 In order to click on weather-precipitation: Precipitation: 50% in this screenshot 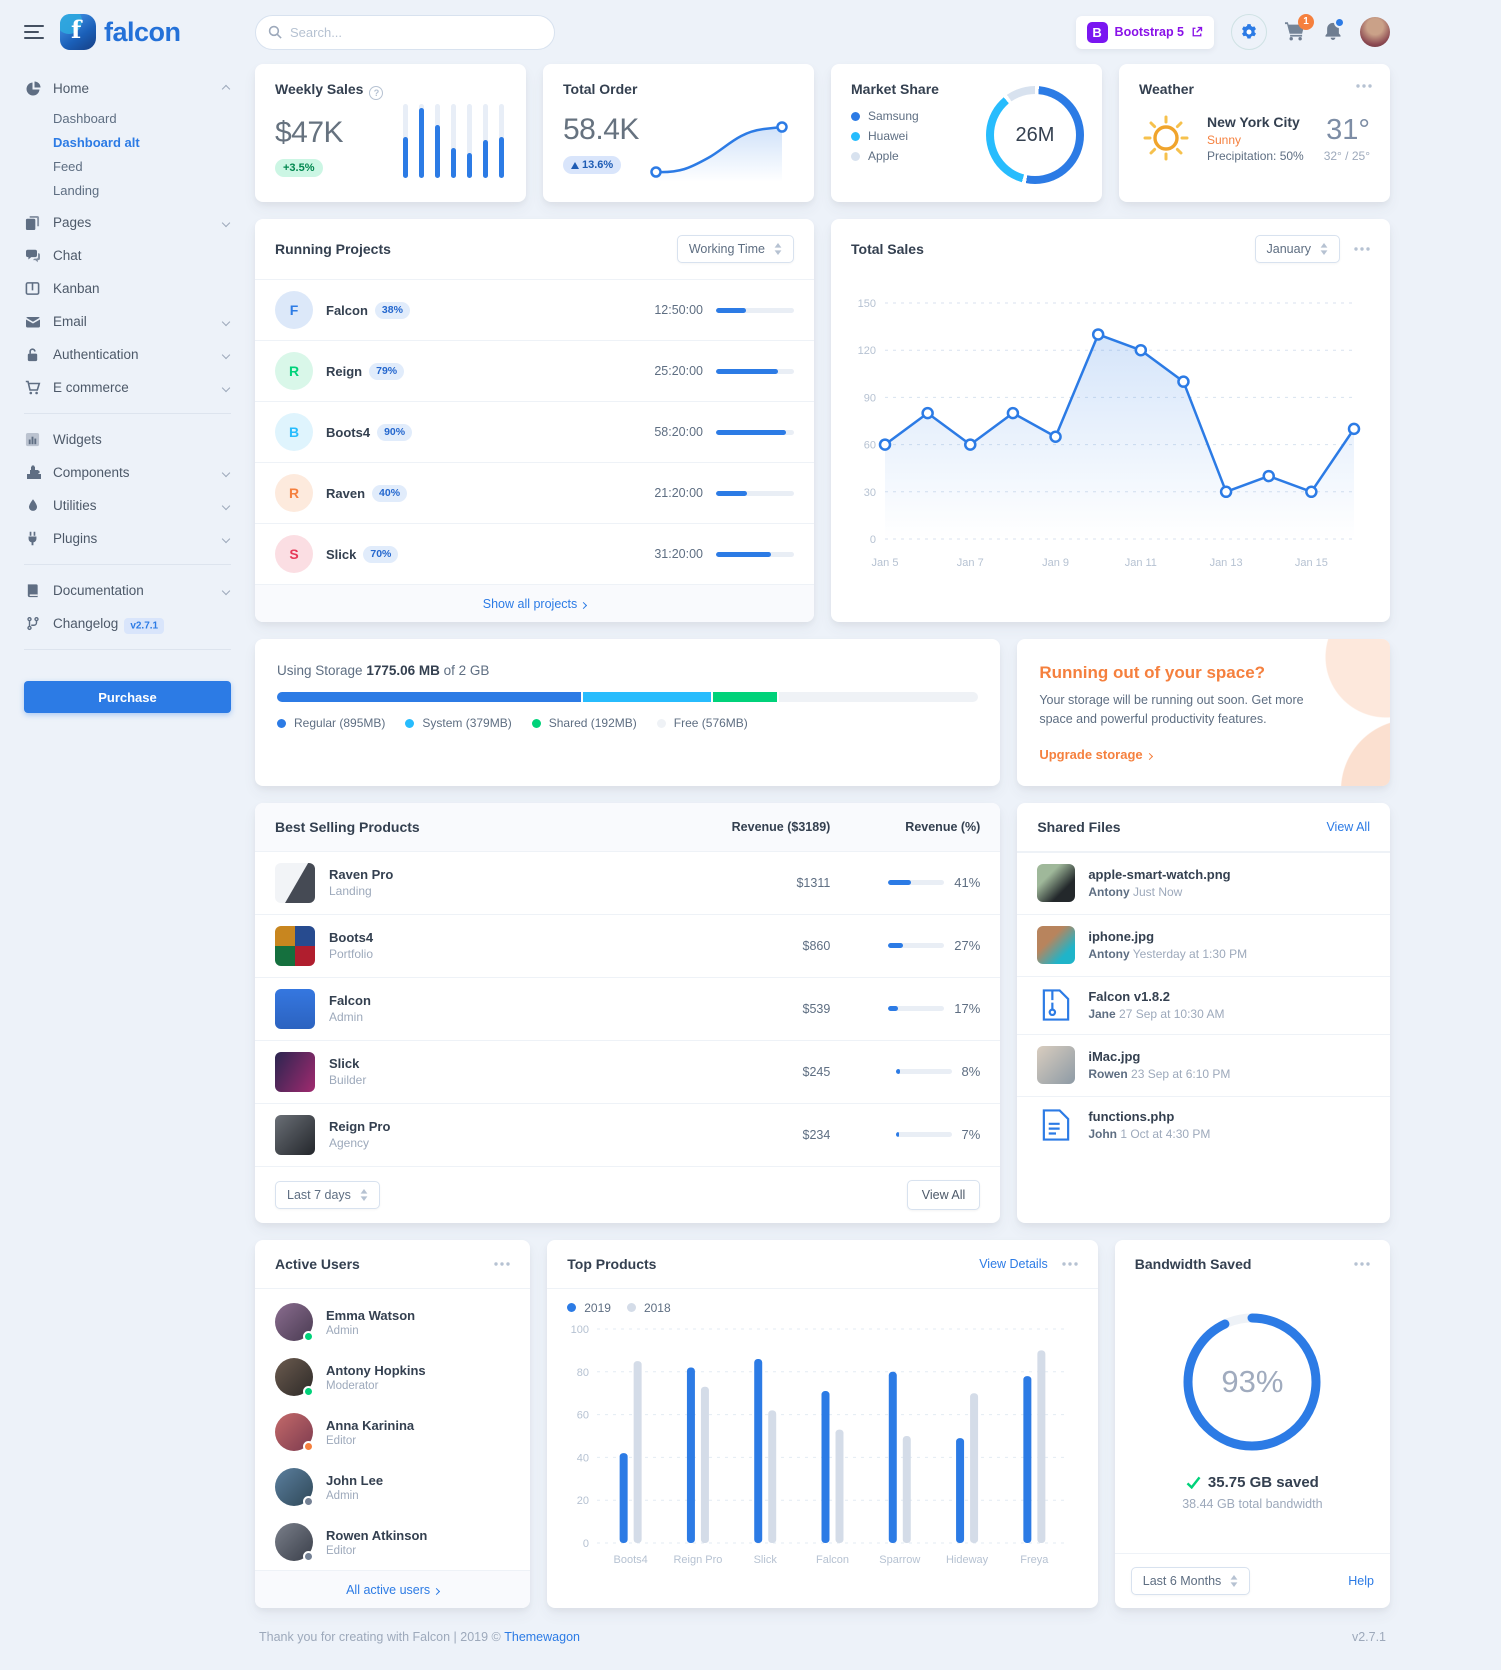, I will do `click(1255, 155)`.